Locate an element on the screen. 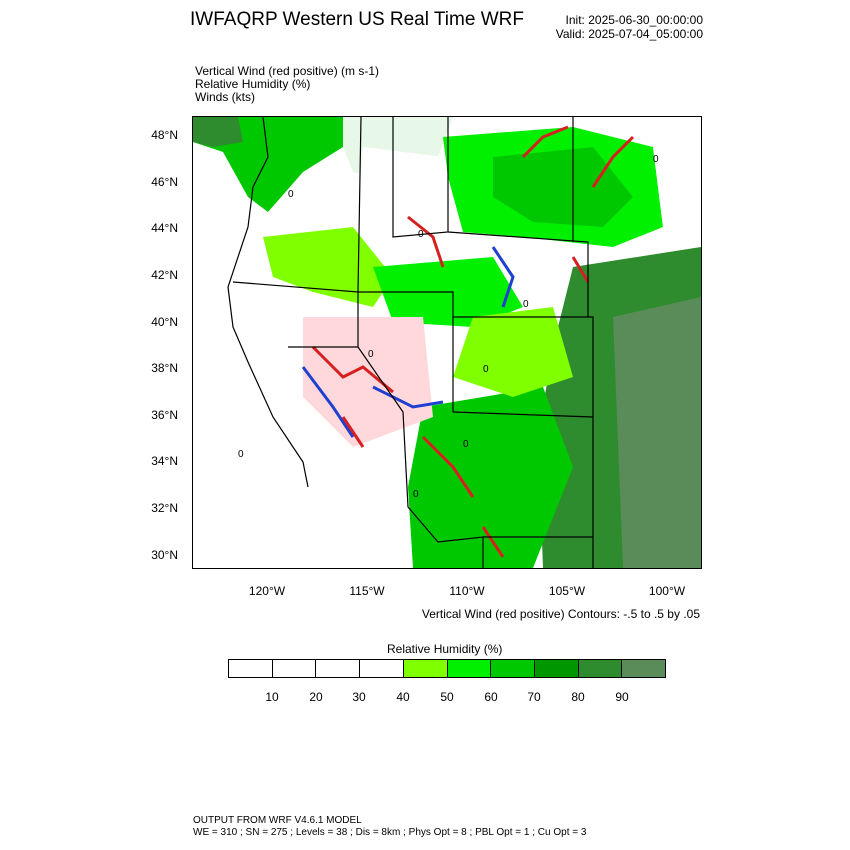  colorbar-label: 50 is located at coordinates (447, 697).